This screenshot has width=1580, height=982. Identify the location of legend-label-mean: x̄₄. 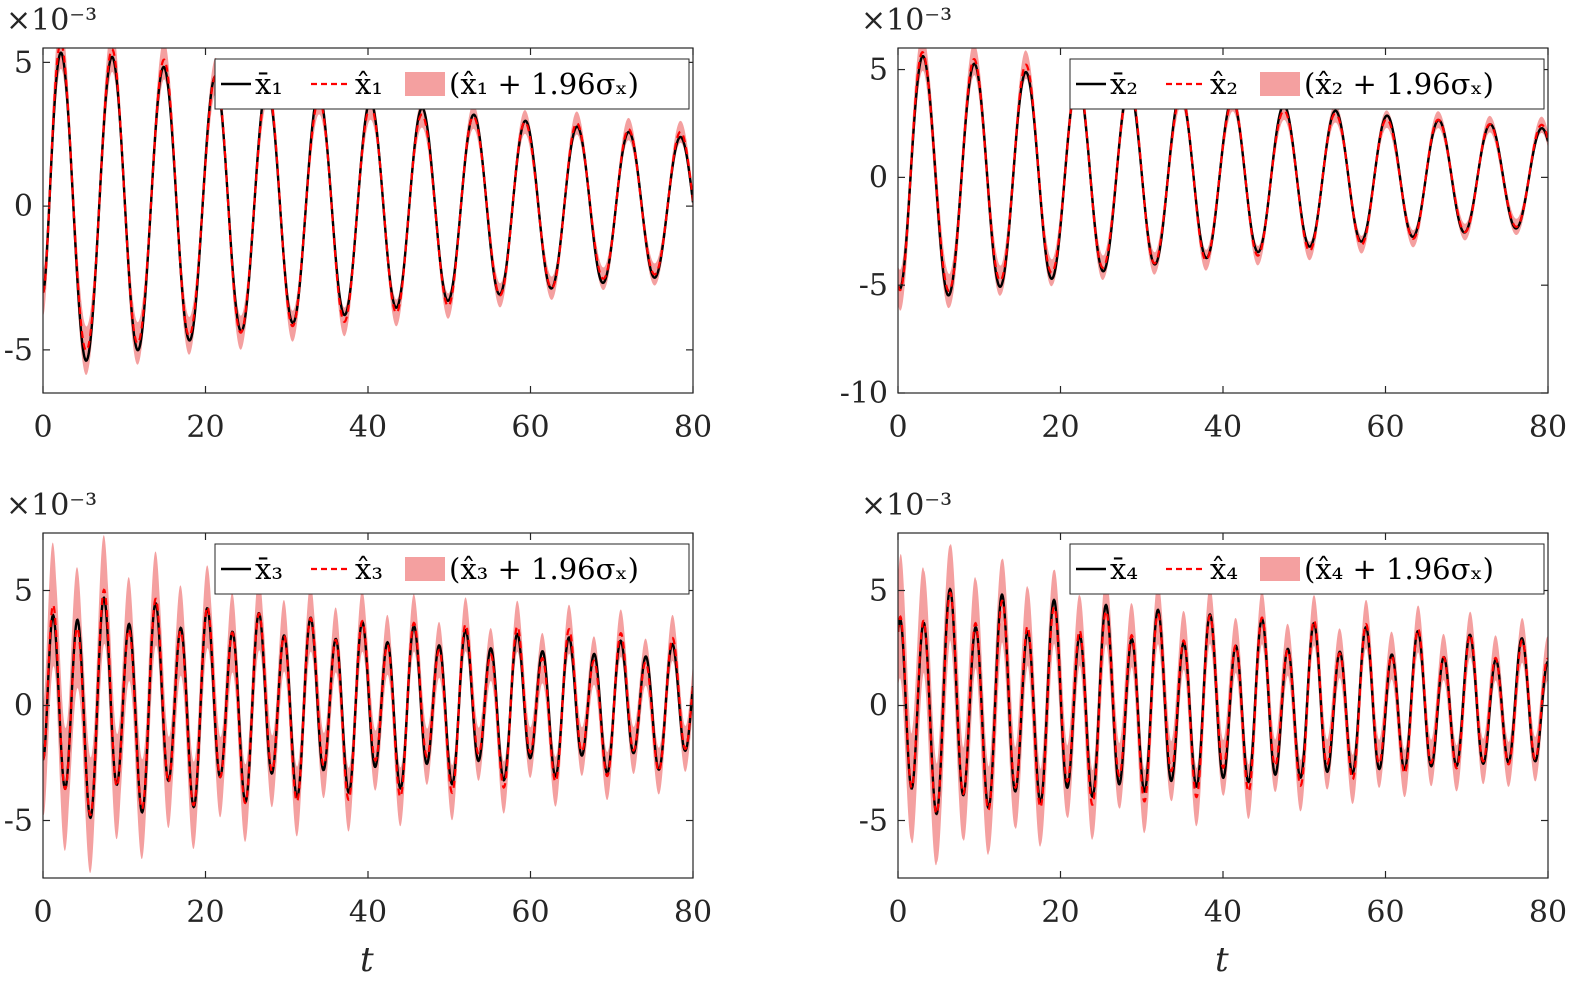
(1124, 569).